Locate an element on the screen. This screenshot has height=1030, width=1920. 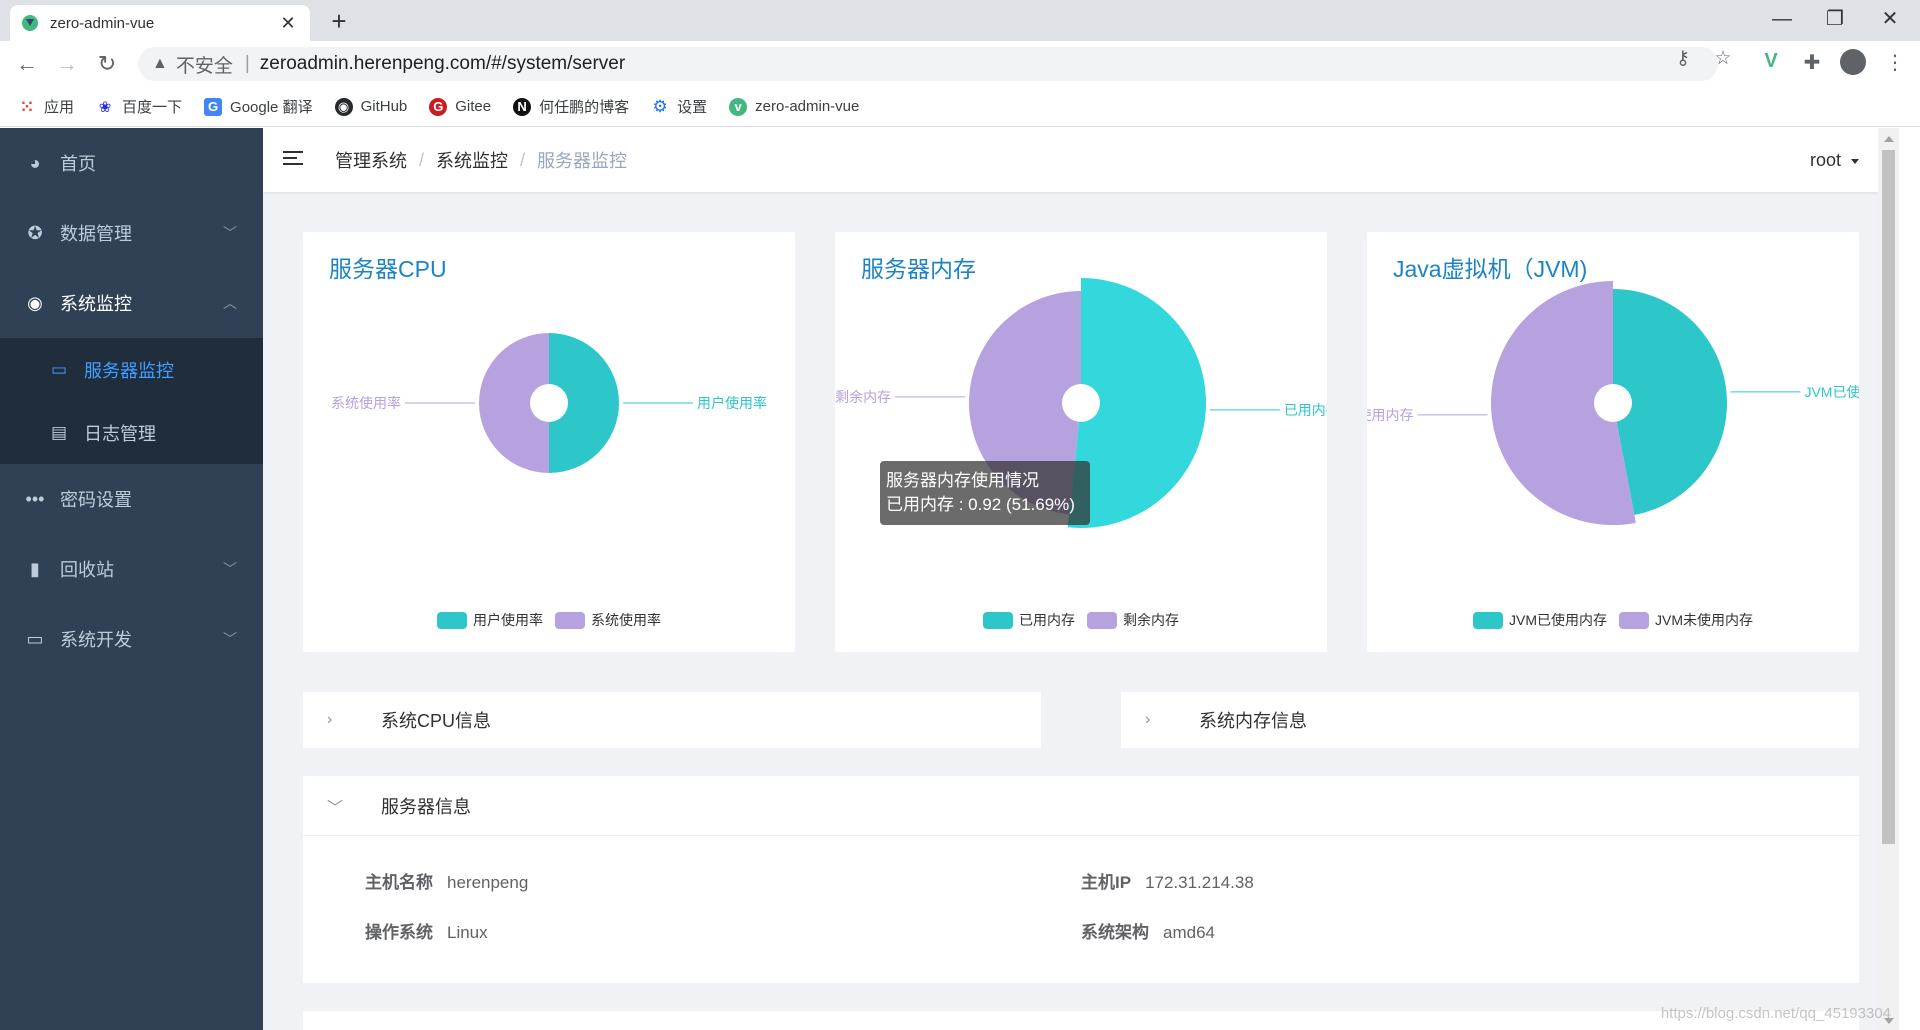
username: root is located at coordinates (1825, 160).